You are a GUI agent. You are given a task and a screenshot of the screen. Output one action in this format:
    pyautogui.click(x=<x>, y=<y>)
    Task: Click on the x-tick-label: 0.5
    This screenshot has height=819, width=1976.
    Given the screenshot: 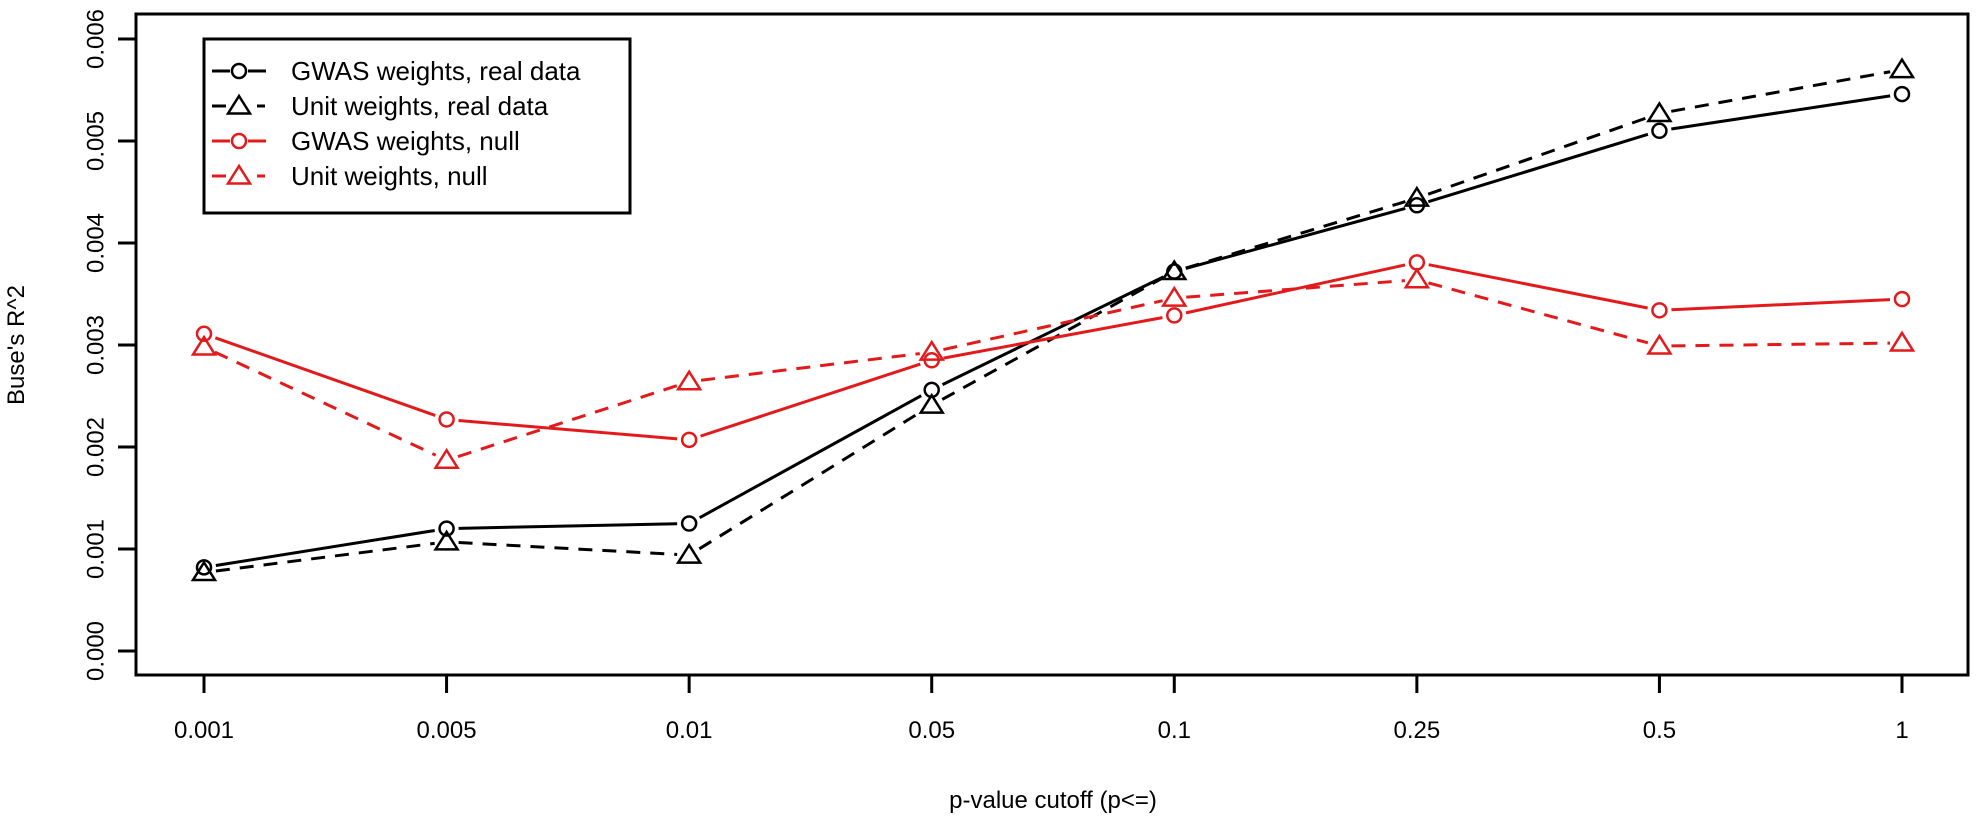 What is the action you would take?
    pyautogui.click(x=1659, y=730)
    